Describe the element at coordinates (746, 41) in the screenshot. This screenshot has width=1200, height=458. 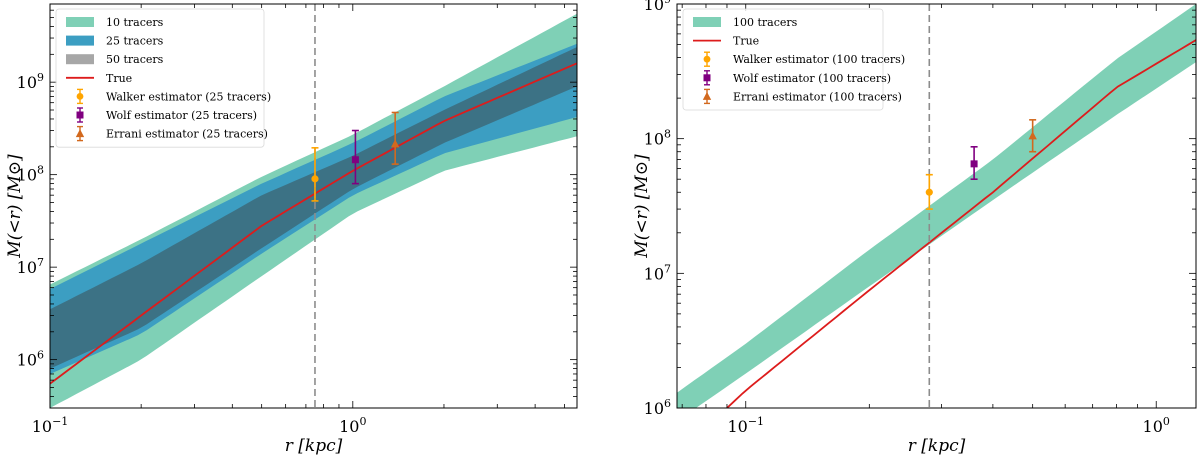
I see `panel-2-legend-label-1: True` at that location.